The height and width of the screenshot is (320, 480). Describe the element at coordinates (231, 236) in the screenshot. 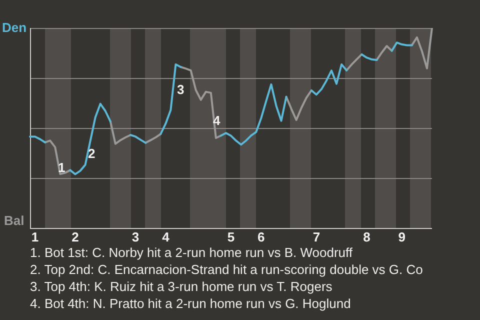

I see `x-tick-label: 5` at that location.